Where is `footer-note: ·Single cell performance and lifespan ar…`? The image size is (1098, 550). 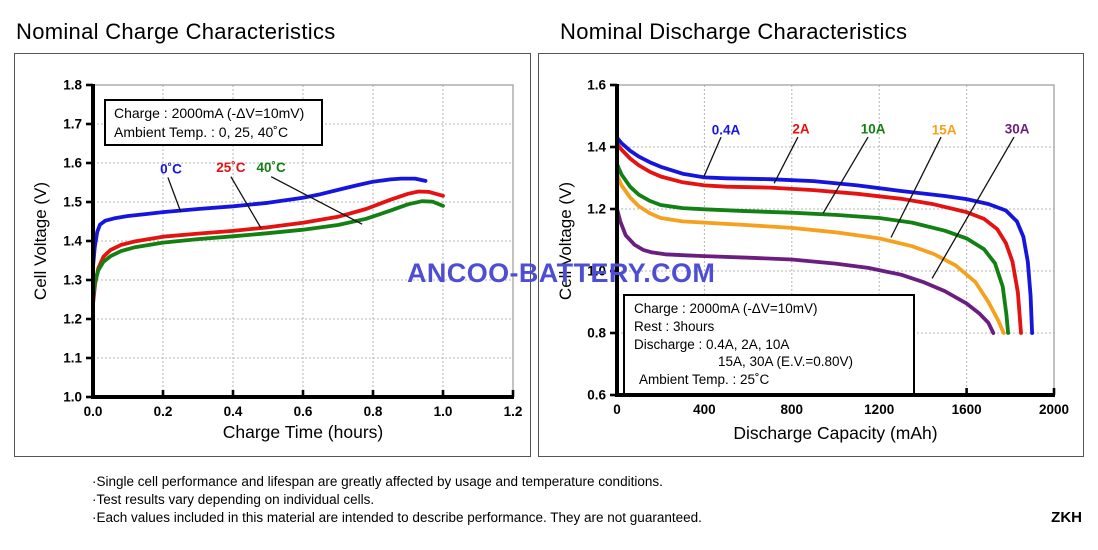
footer-note: ·Single cell performance and lifespan ar… is located at coordinates (377, 481).